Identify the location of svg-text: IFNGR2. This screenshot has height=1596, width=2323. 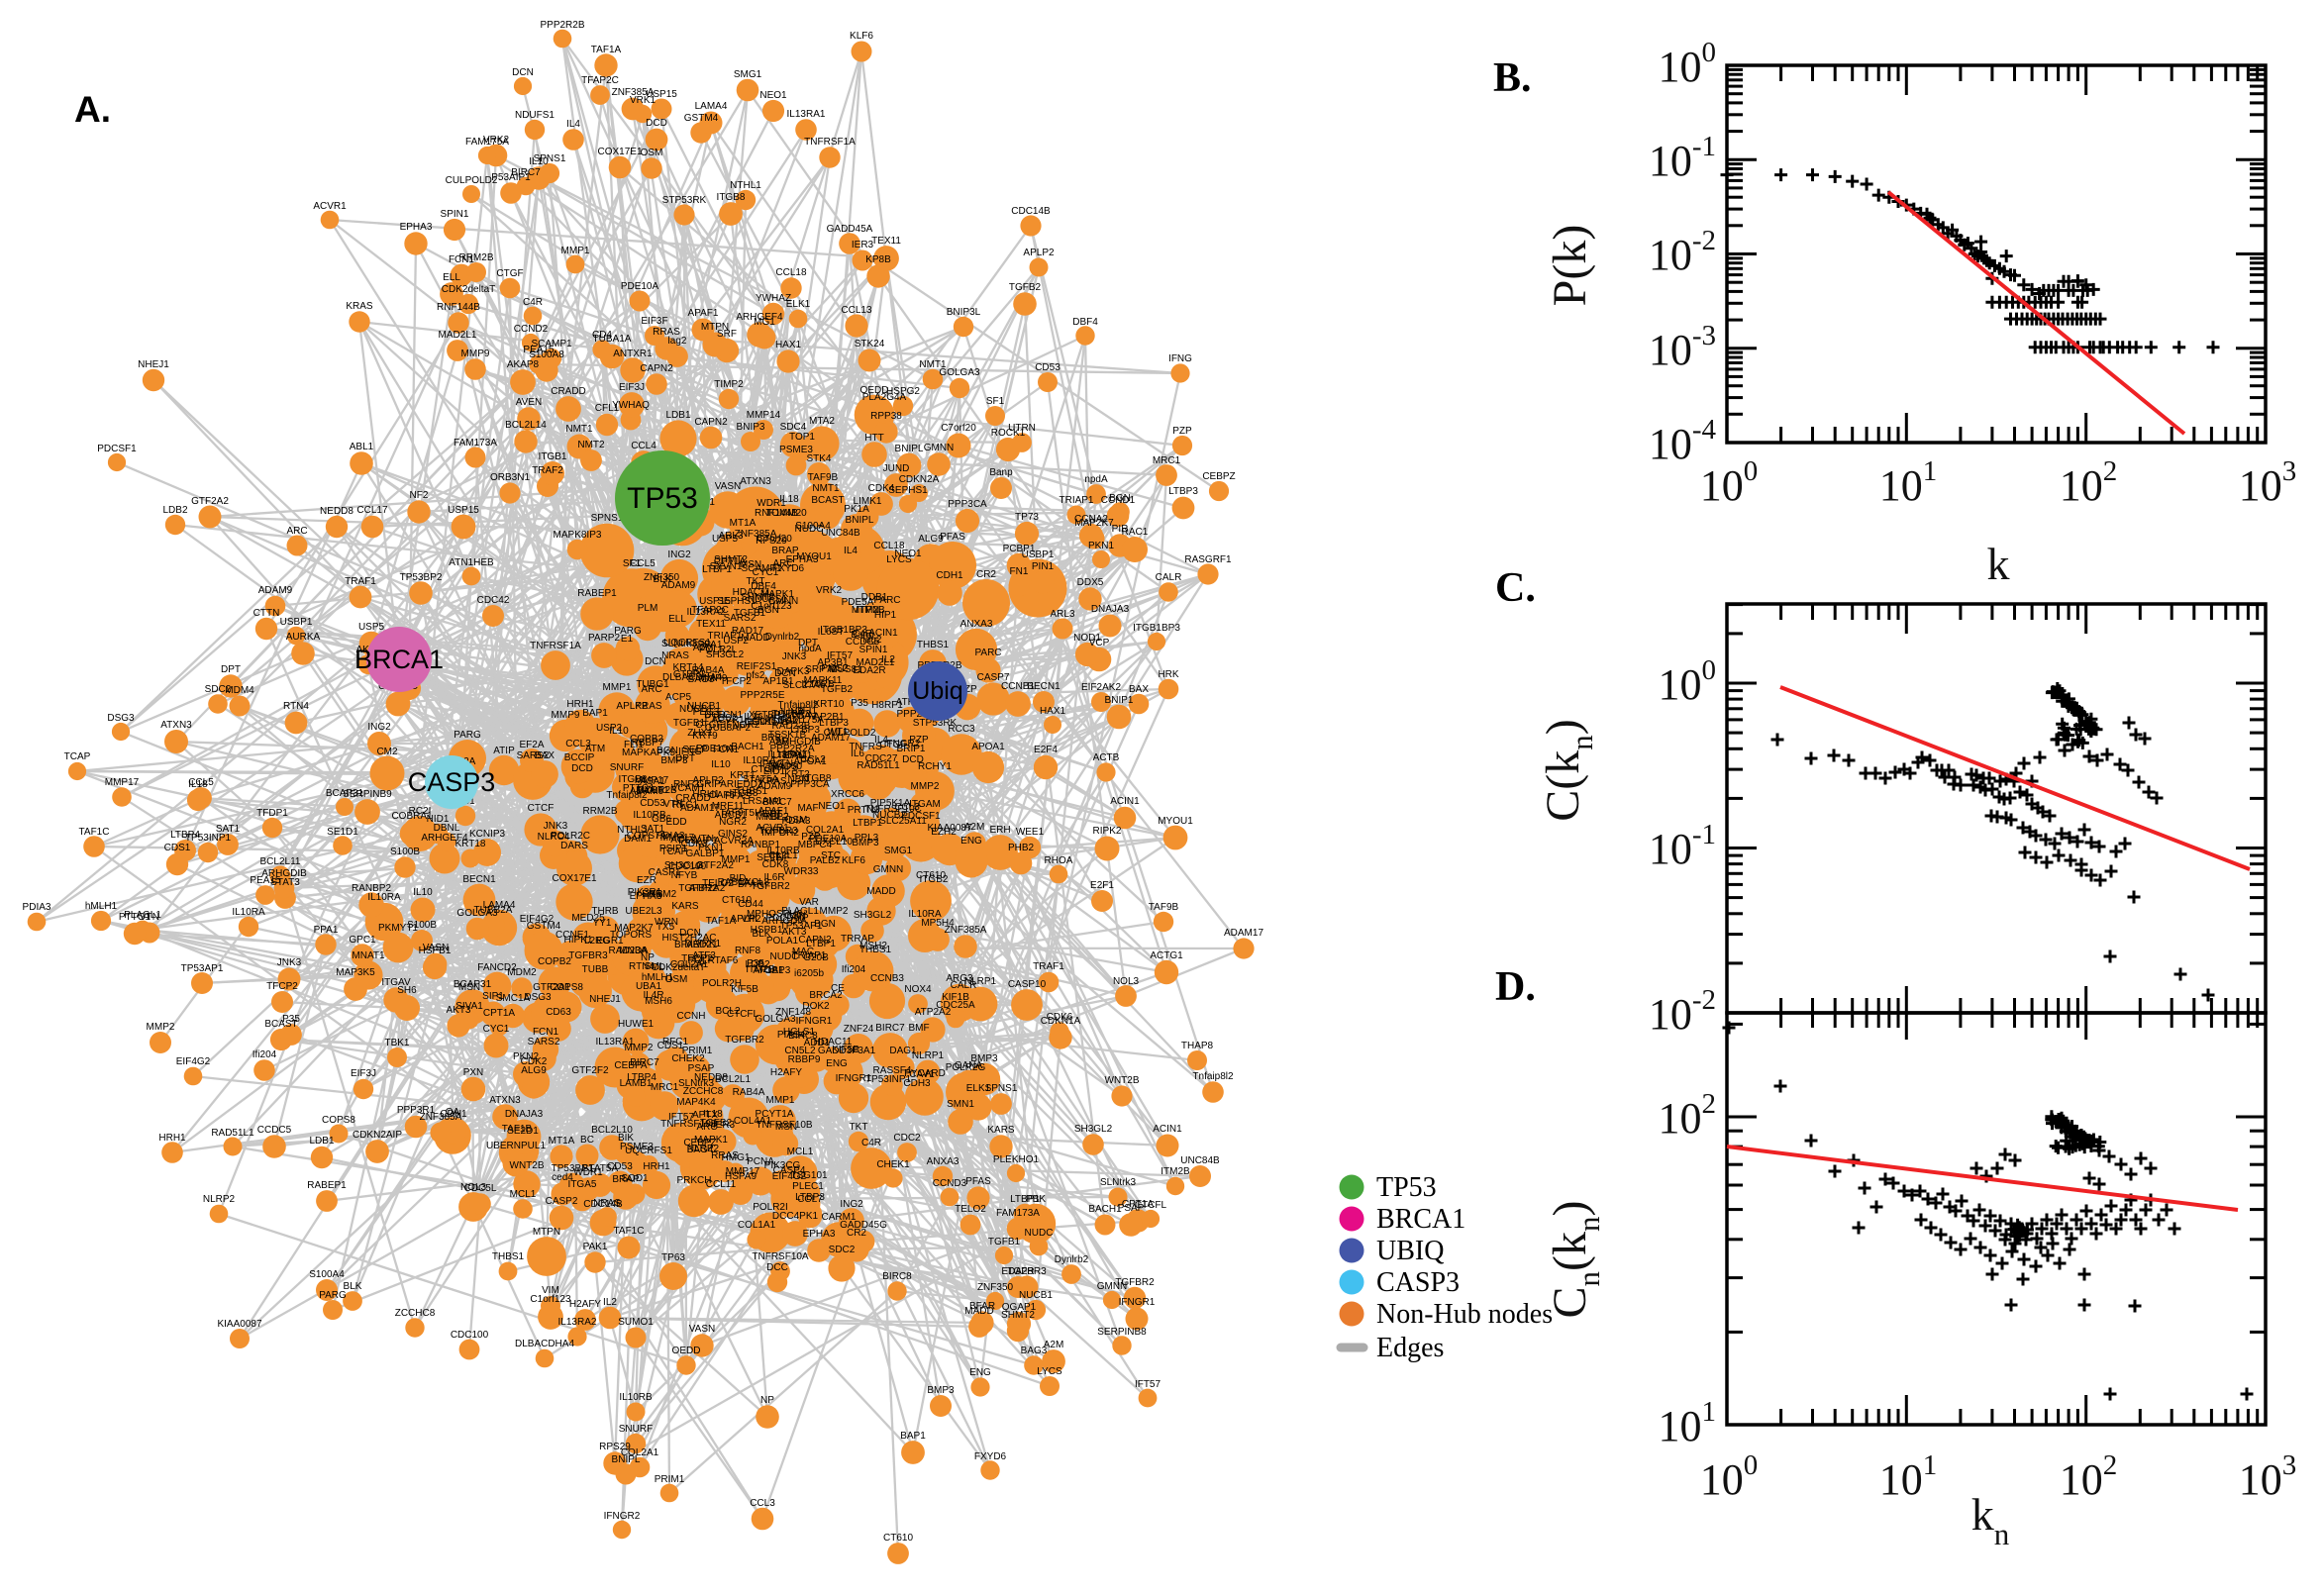
(903, 744).